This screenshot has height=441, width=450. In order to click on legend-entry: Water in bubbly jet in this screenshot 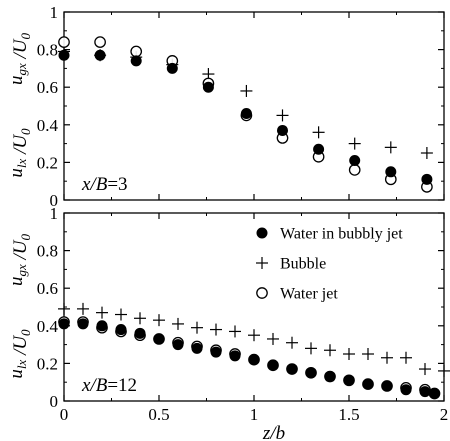, I will do `click(329, 234)`.